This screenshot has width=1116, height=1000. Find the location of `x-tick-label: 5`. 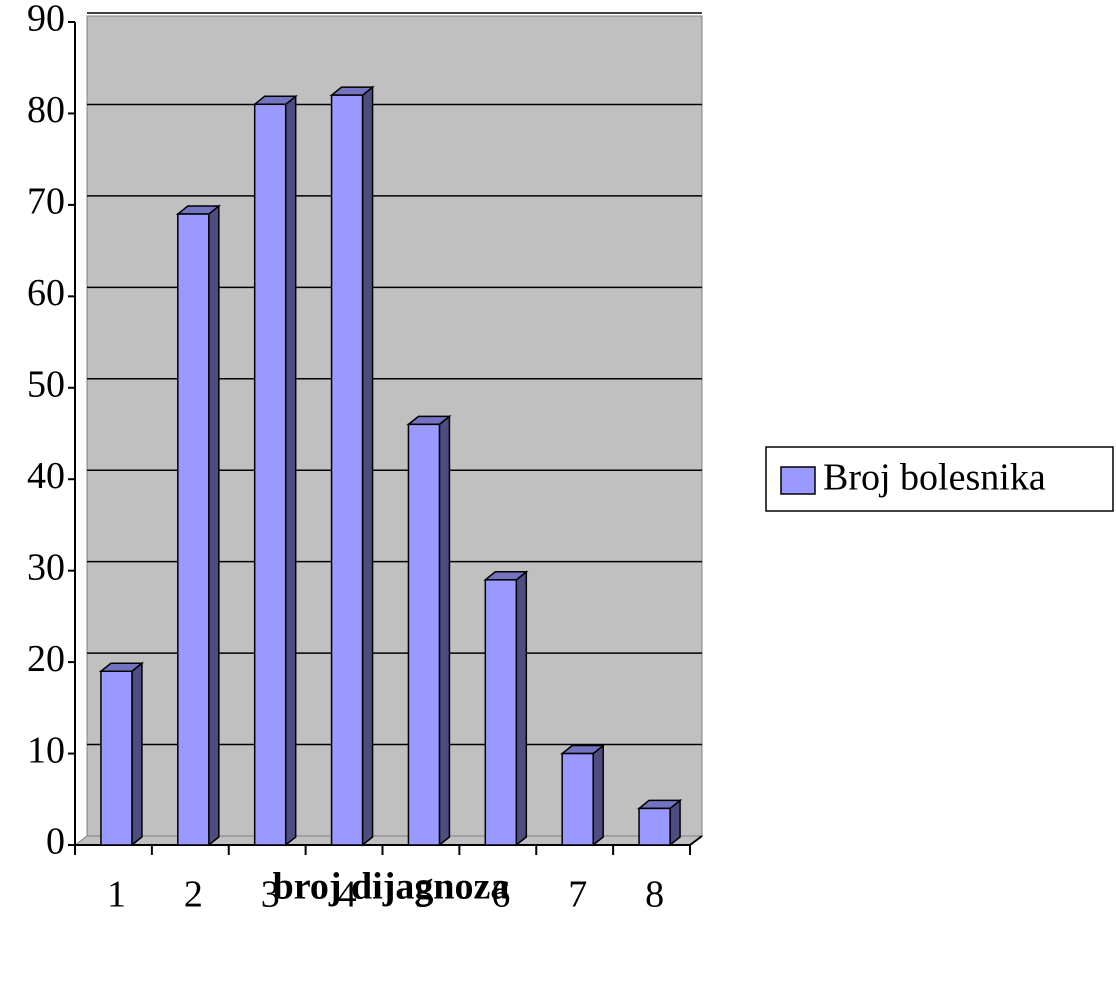

x-tick-label: 5 is located at coordinates (423, 895).